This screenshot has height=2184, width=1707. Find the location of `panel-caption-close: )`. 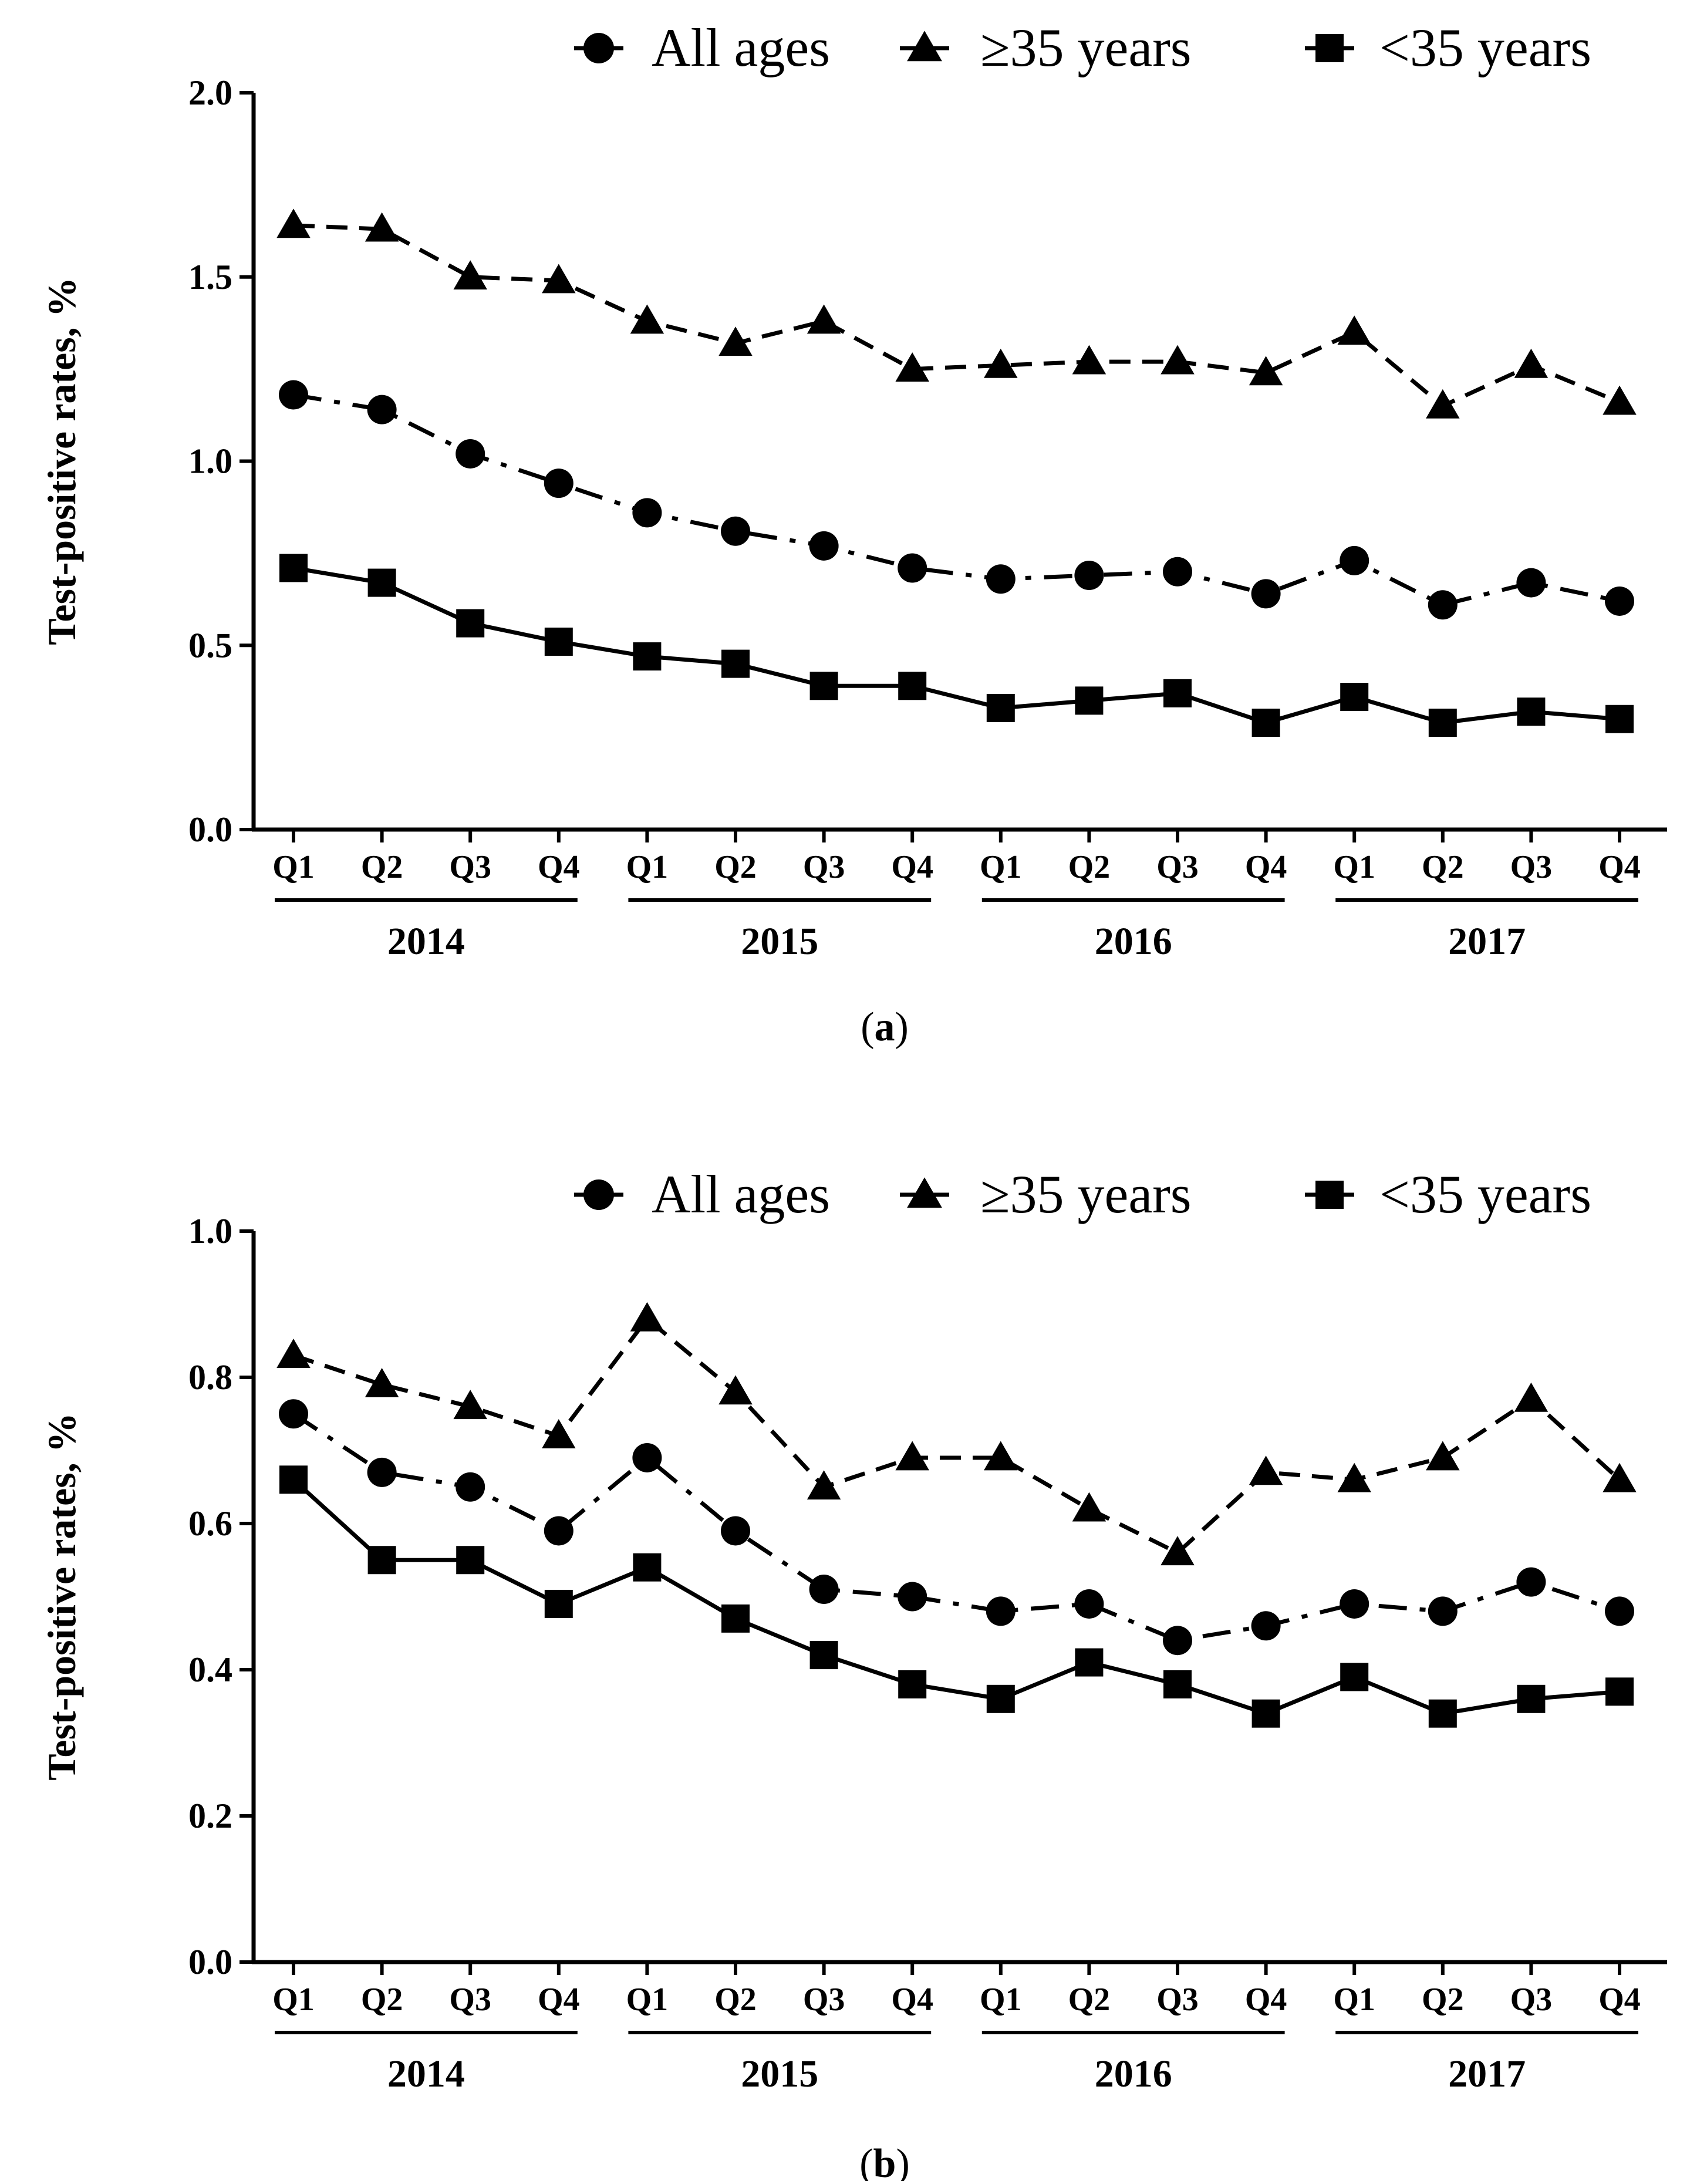

panel-caption-close: ) is located at coordinates (902, 2161).